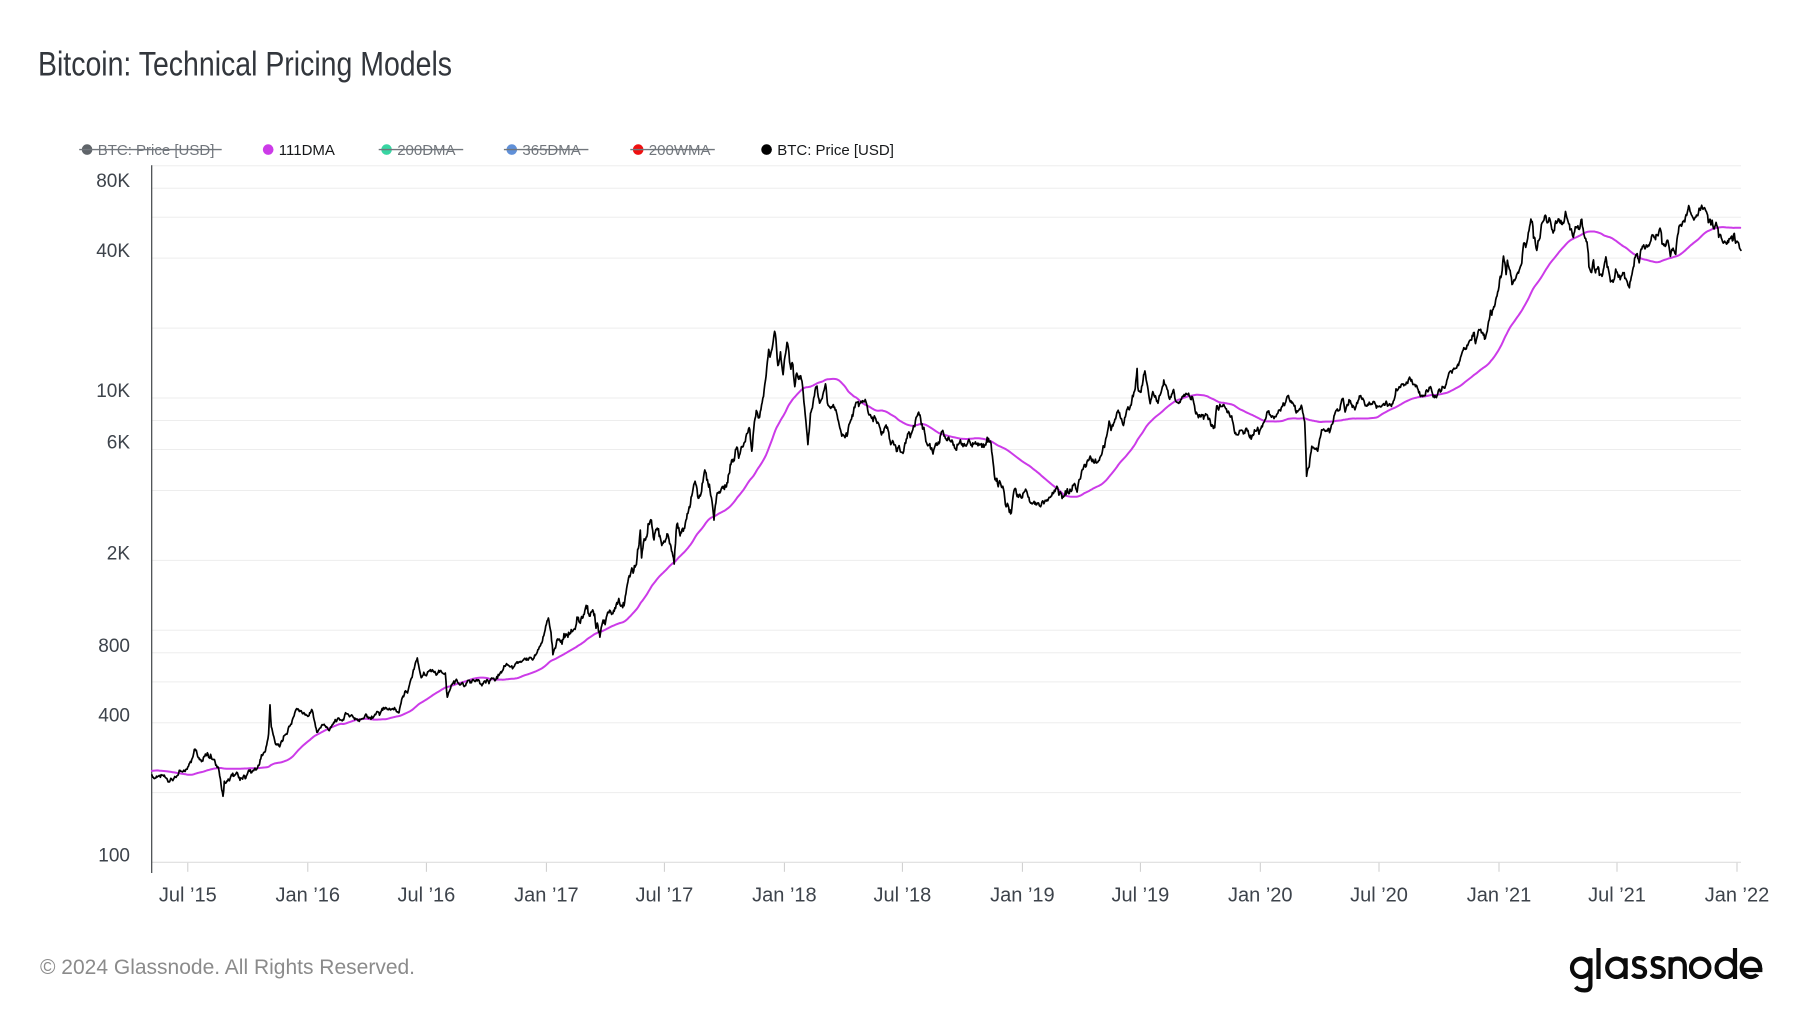 The width and height of the screenshot is (1800, 1018). I want to click on svg-text: Jan ’19, so click(1022, 896).